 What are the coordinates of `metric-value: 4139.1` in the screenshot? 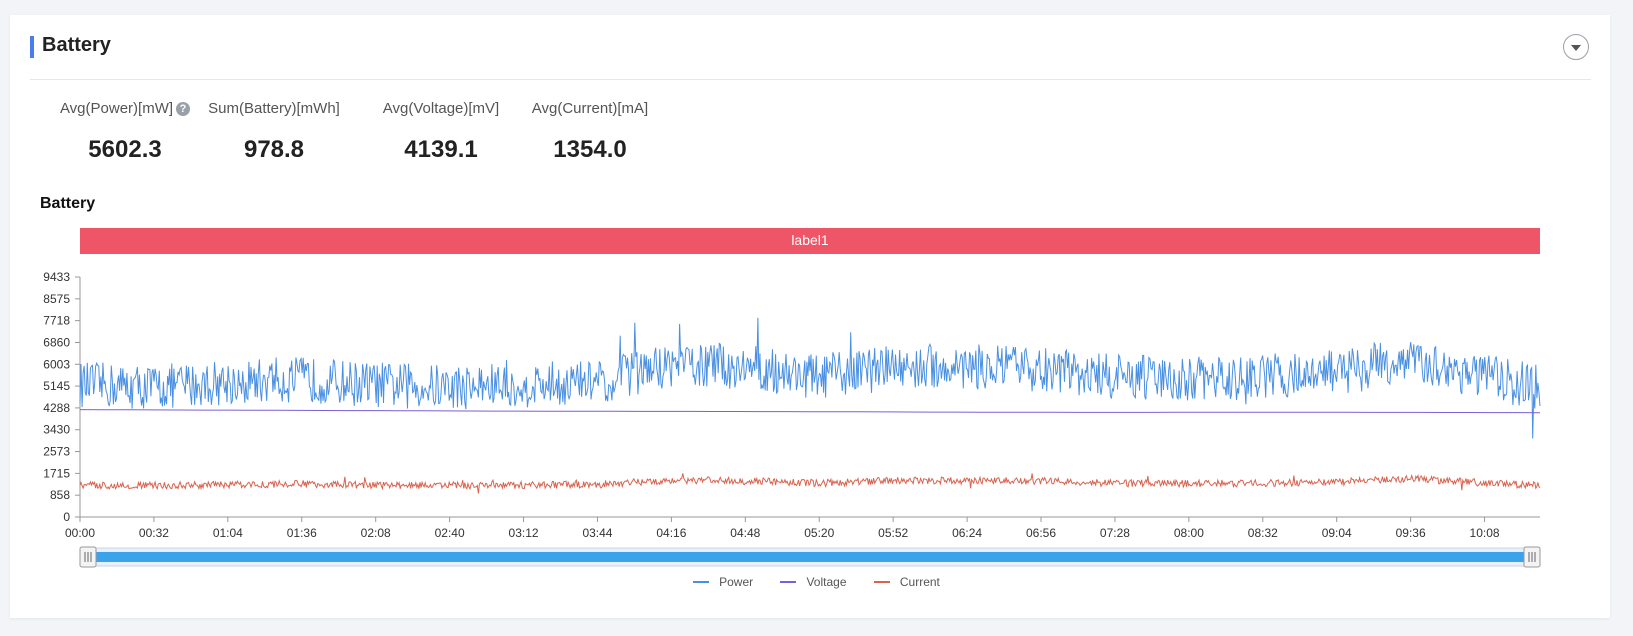 It's located at (441, 149).